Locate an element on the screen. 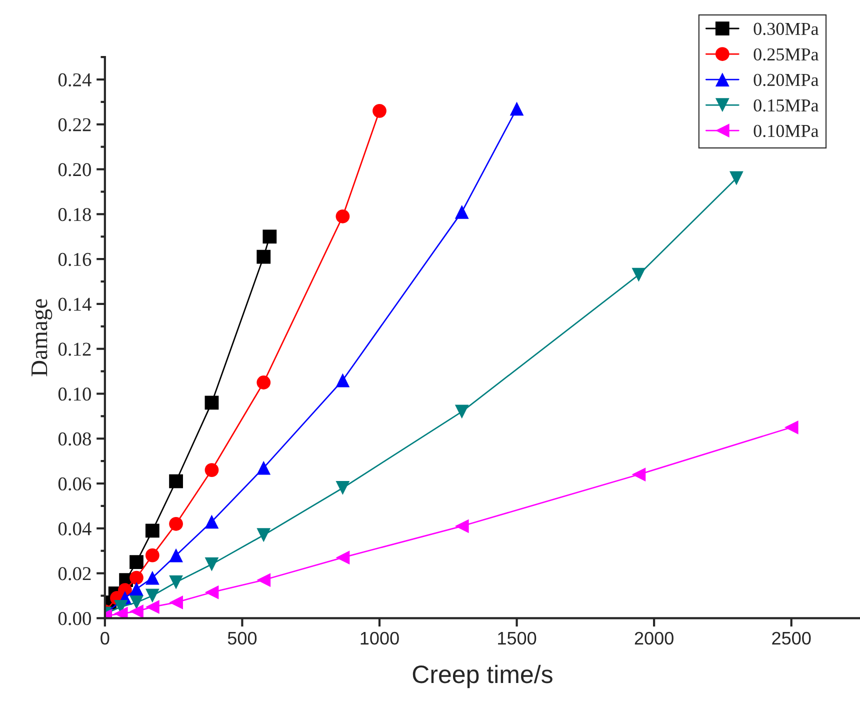 Image resolution: width=860 pixels, height=713 pixels. y-tick-label: 0.18 is located at coordinates (74, 215).